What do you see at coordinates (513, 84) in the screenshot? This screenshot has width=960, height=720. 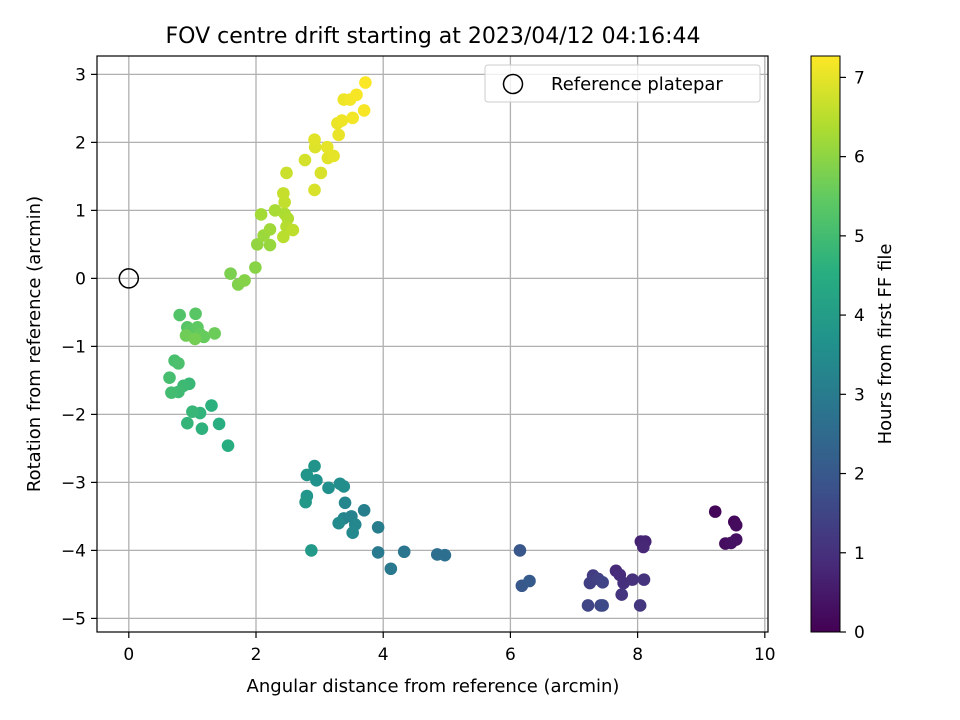 I see `legend-reference-marker` at bounding box center [513, 84].